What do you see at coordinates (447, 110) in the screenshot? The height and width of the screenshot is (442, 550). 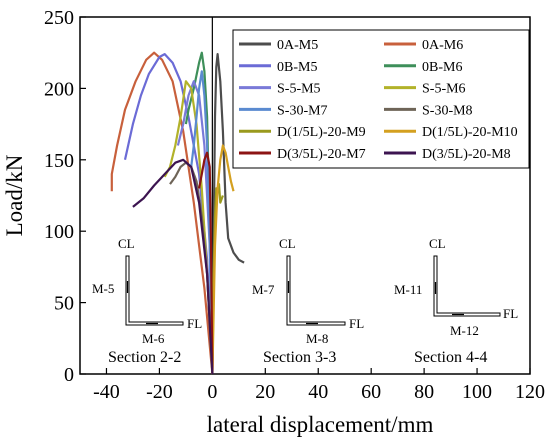 I see `legend-label-8: S-30-M8` at bounding box center [447, 110].